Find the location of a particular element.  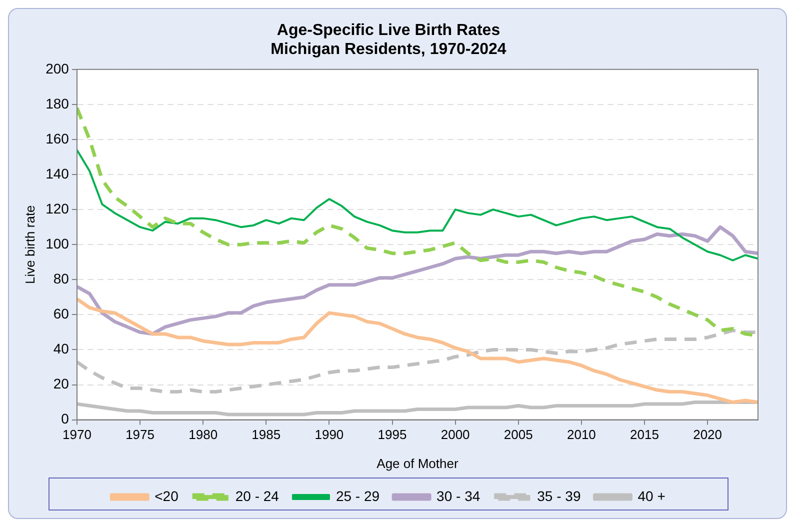

y-tick-label: 20 is located at coordinates (61, 384).